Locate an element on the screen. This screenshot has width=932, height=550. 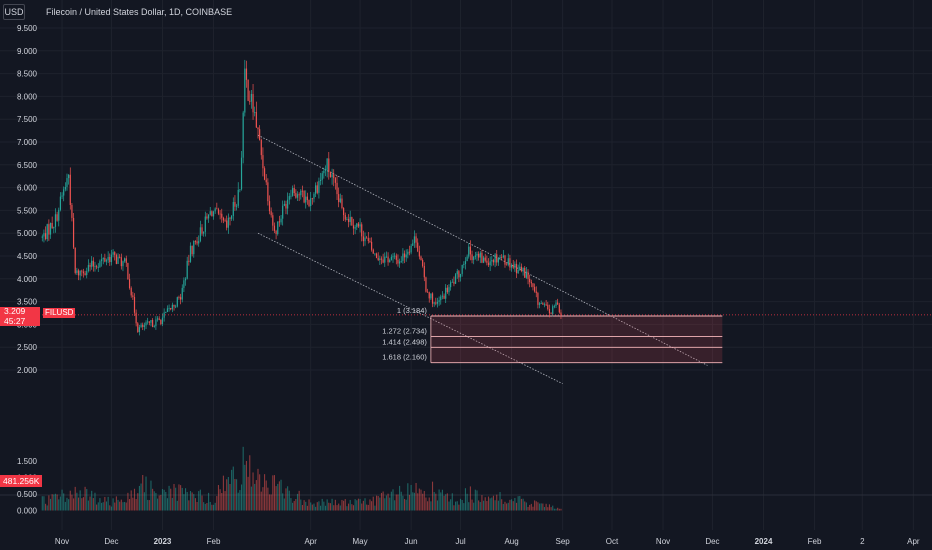
time-tick-label: Dec is located at coordinates (111, 541).